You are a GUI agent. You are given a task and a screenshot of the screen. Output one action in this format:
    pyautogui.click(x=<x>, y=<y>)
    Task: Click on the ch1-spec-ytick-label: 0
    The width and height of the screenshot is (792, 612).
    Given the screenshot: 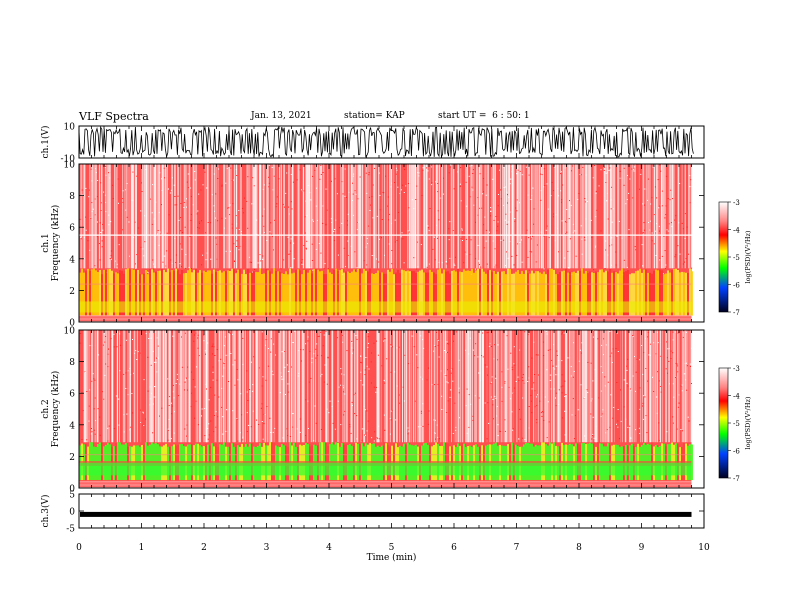 What is the action you would take?
    pyautogui.click(x=72, y=324)
    